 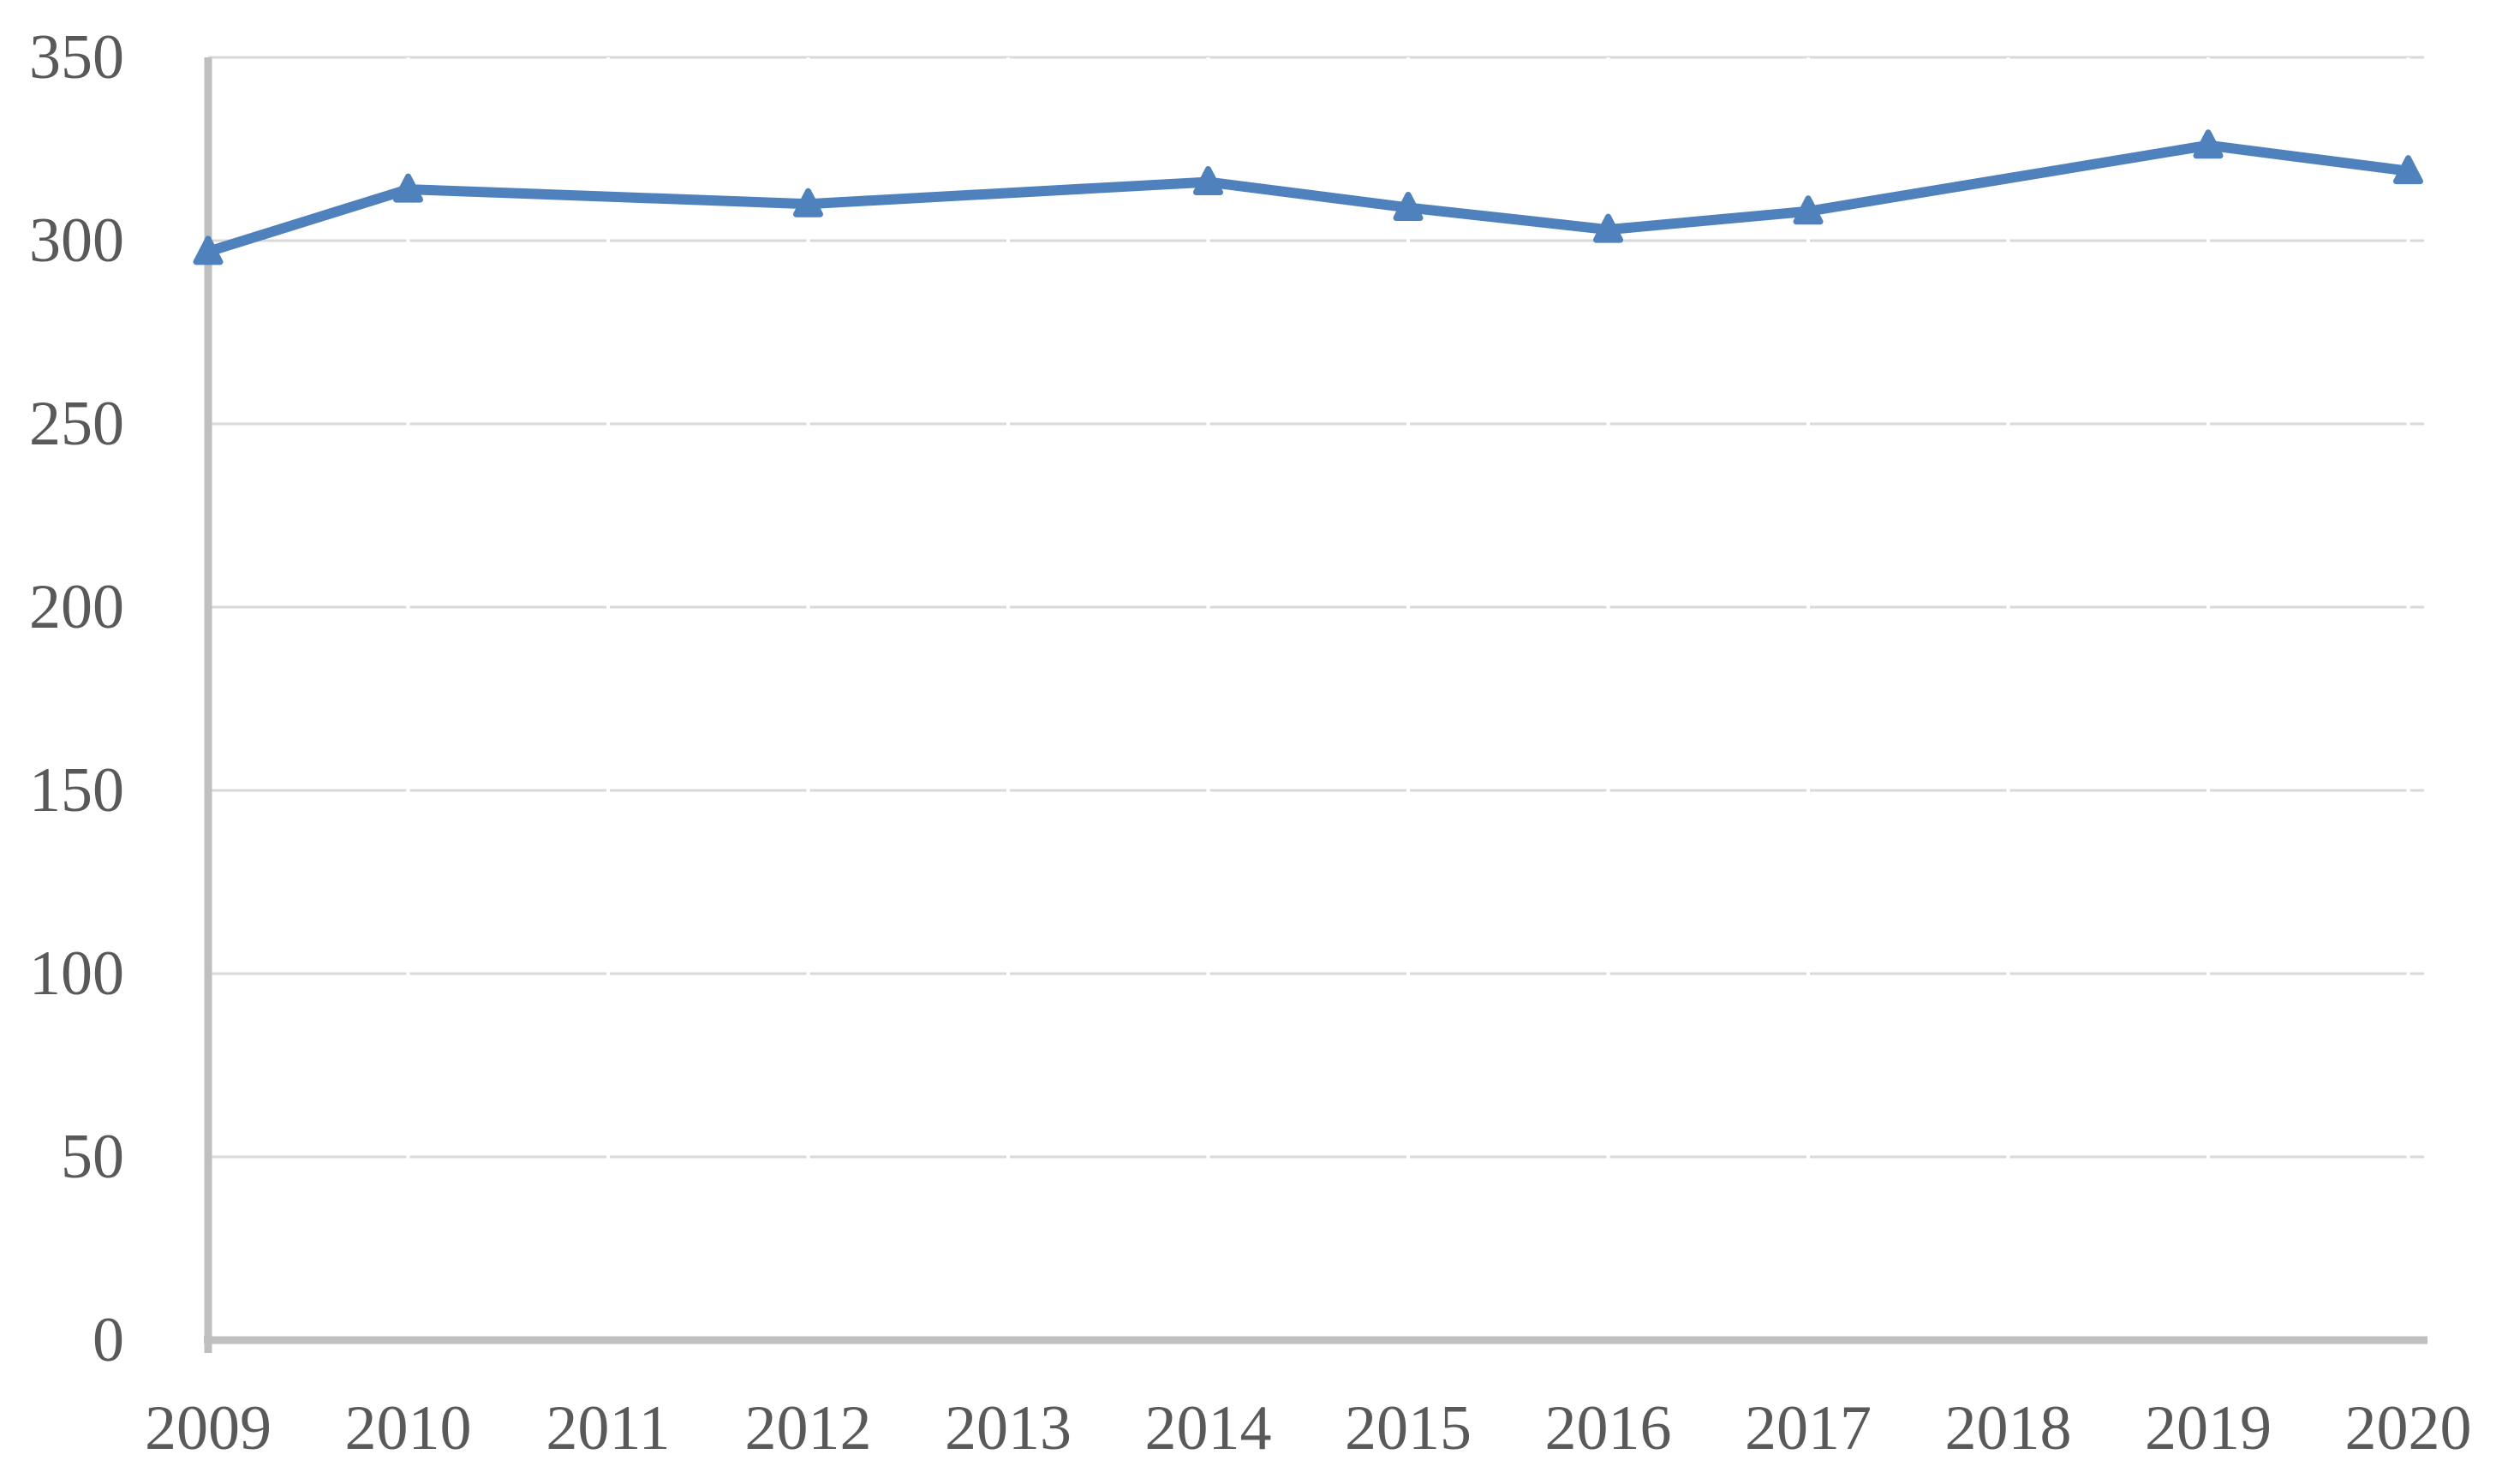 What do you see at coordinates (2208, 1428) in the screenshot?
I see `x-axis-tick-label: 2019` at bounding box center [2208, 1428].